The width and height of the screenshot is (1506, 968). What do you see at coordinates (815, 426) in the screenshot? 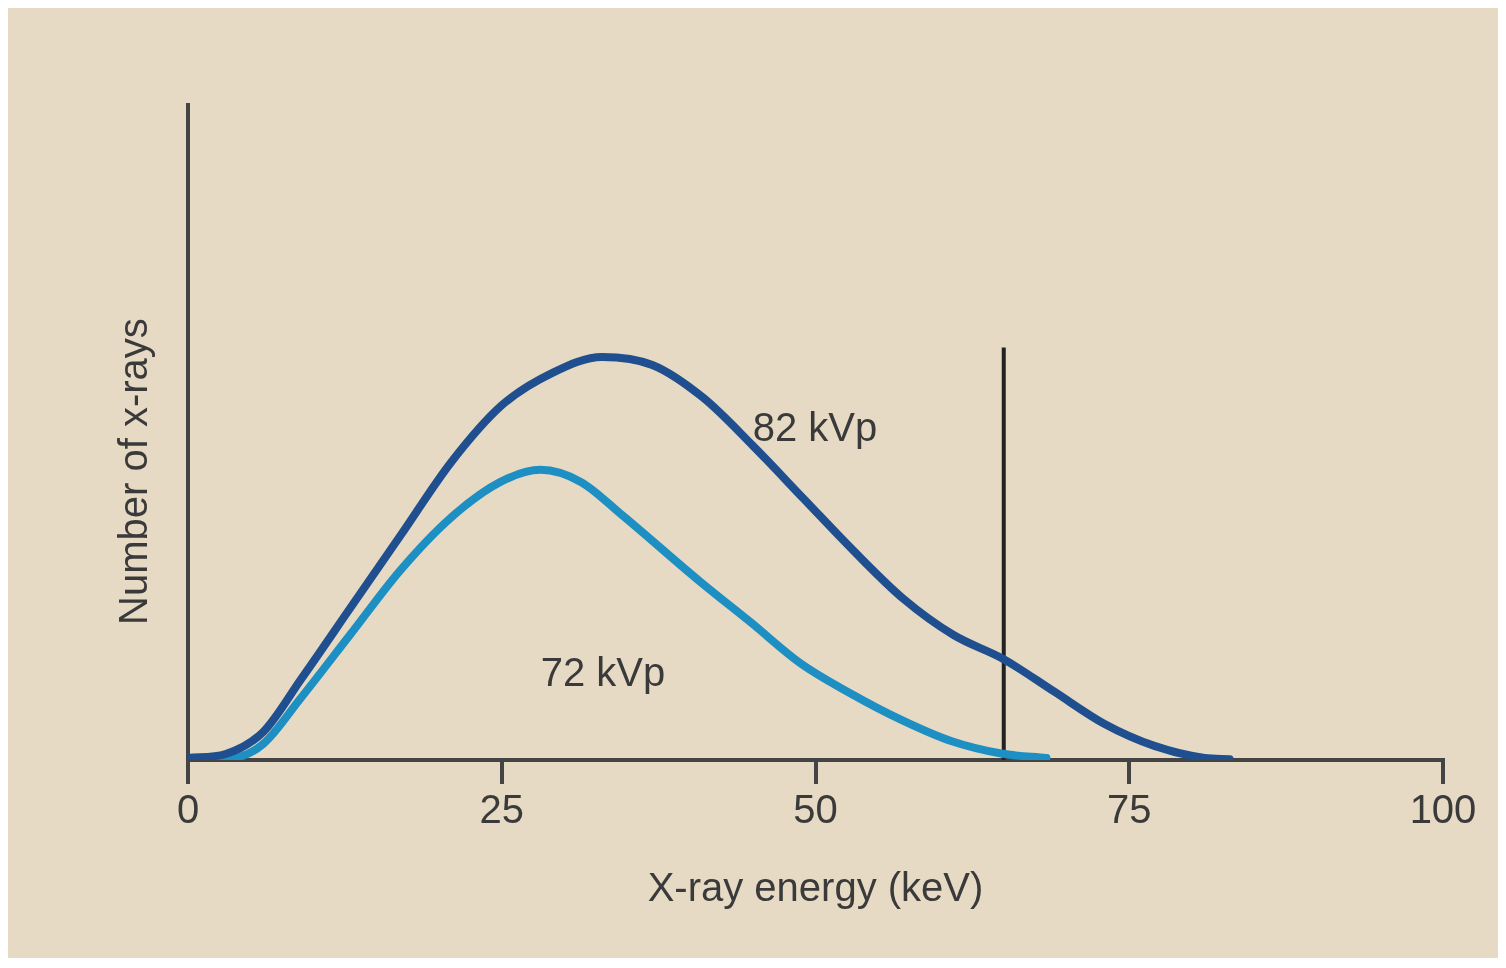
I see `series-label: 82 kVp` at bounding box center [815, 426].